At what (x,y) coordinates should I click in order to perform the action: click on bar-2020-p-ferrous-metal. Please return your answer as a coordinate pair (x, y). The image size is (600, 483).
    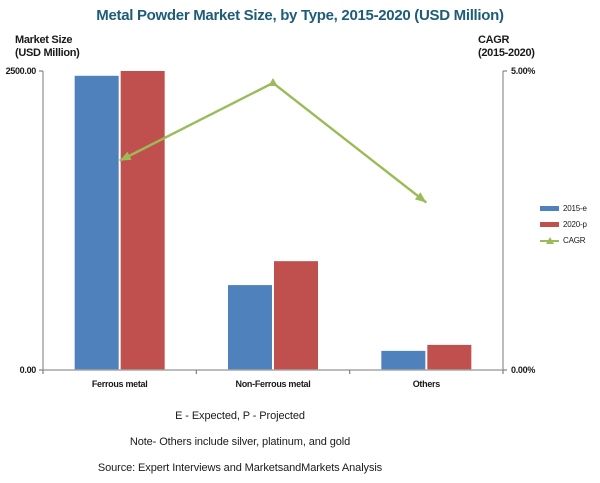
    Looking at the image, I should click on (142, 220).